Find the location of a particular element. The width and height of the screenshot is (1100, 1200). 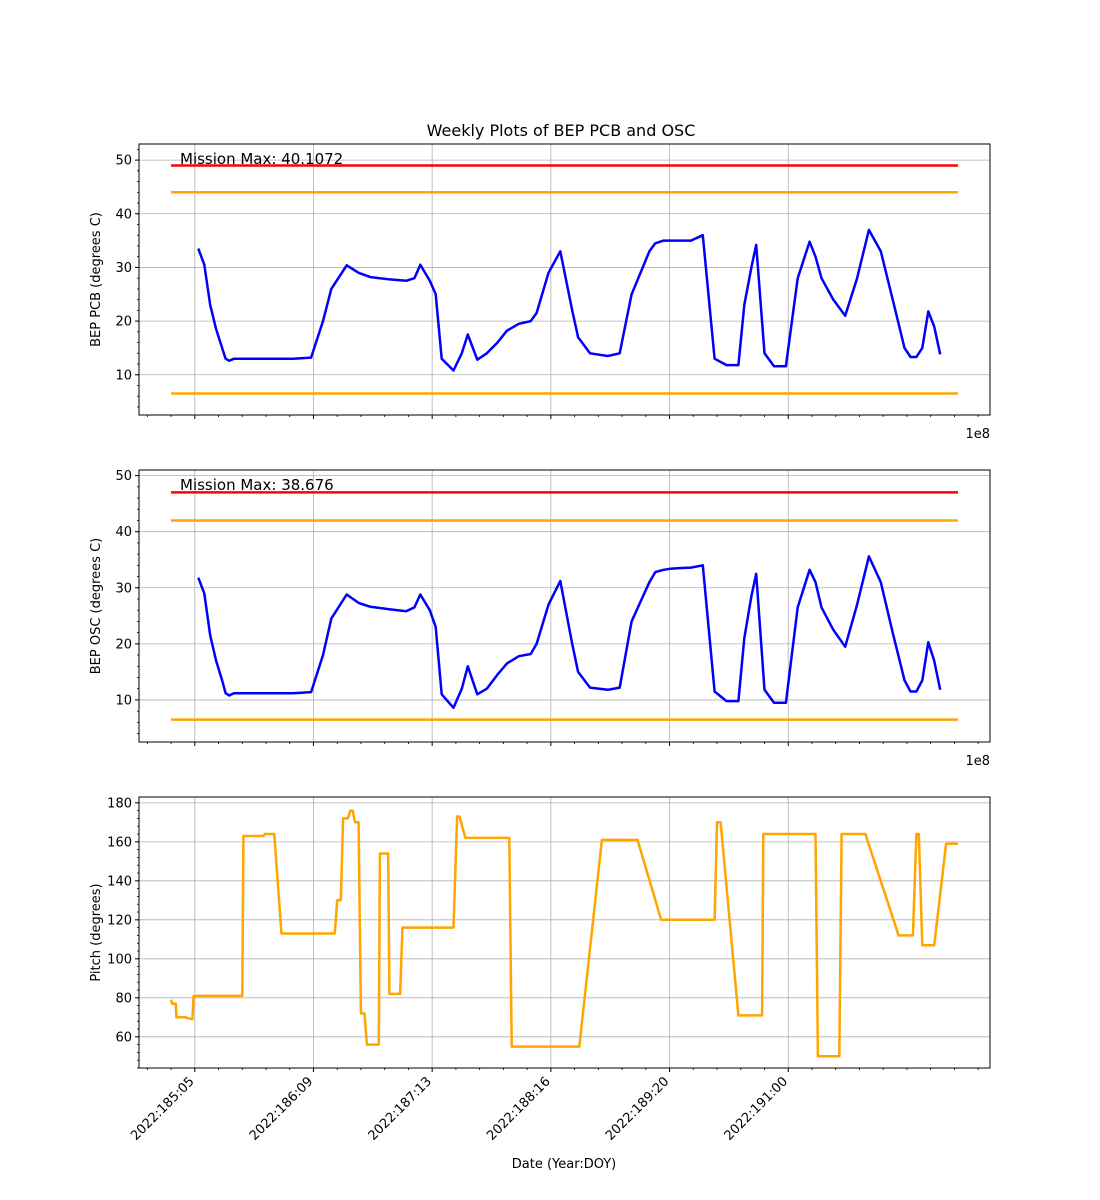

y-tick-label: 120 is located at coordinates (119, 920).